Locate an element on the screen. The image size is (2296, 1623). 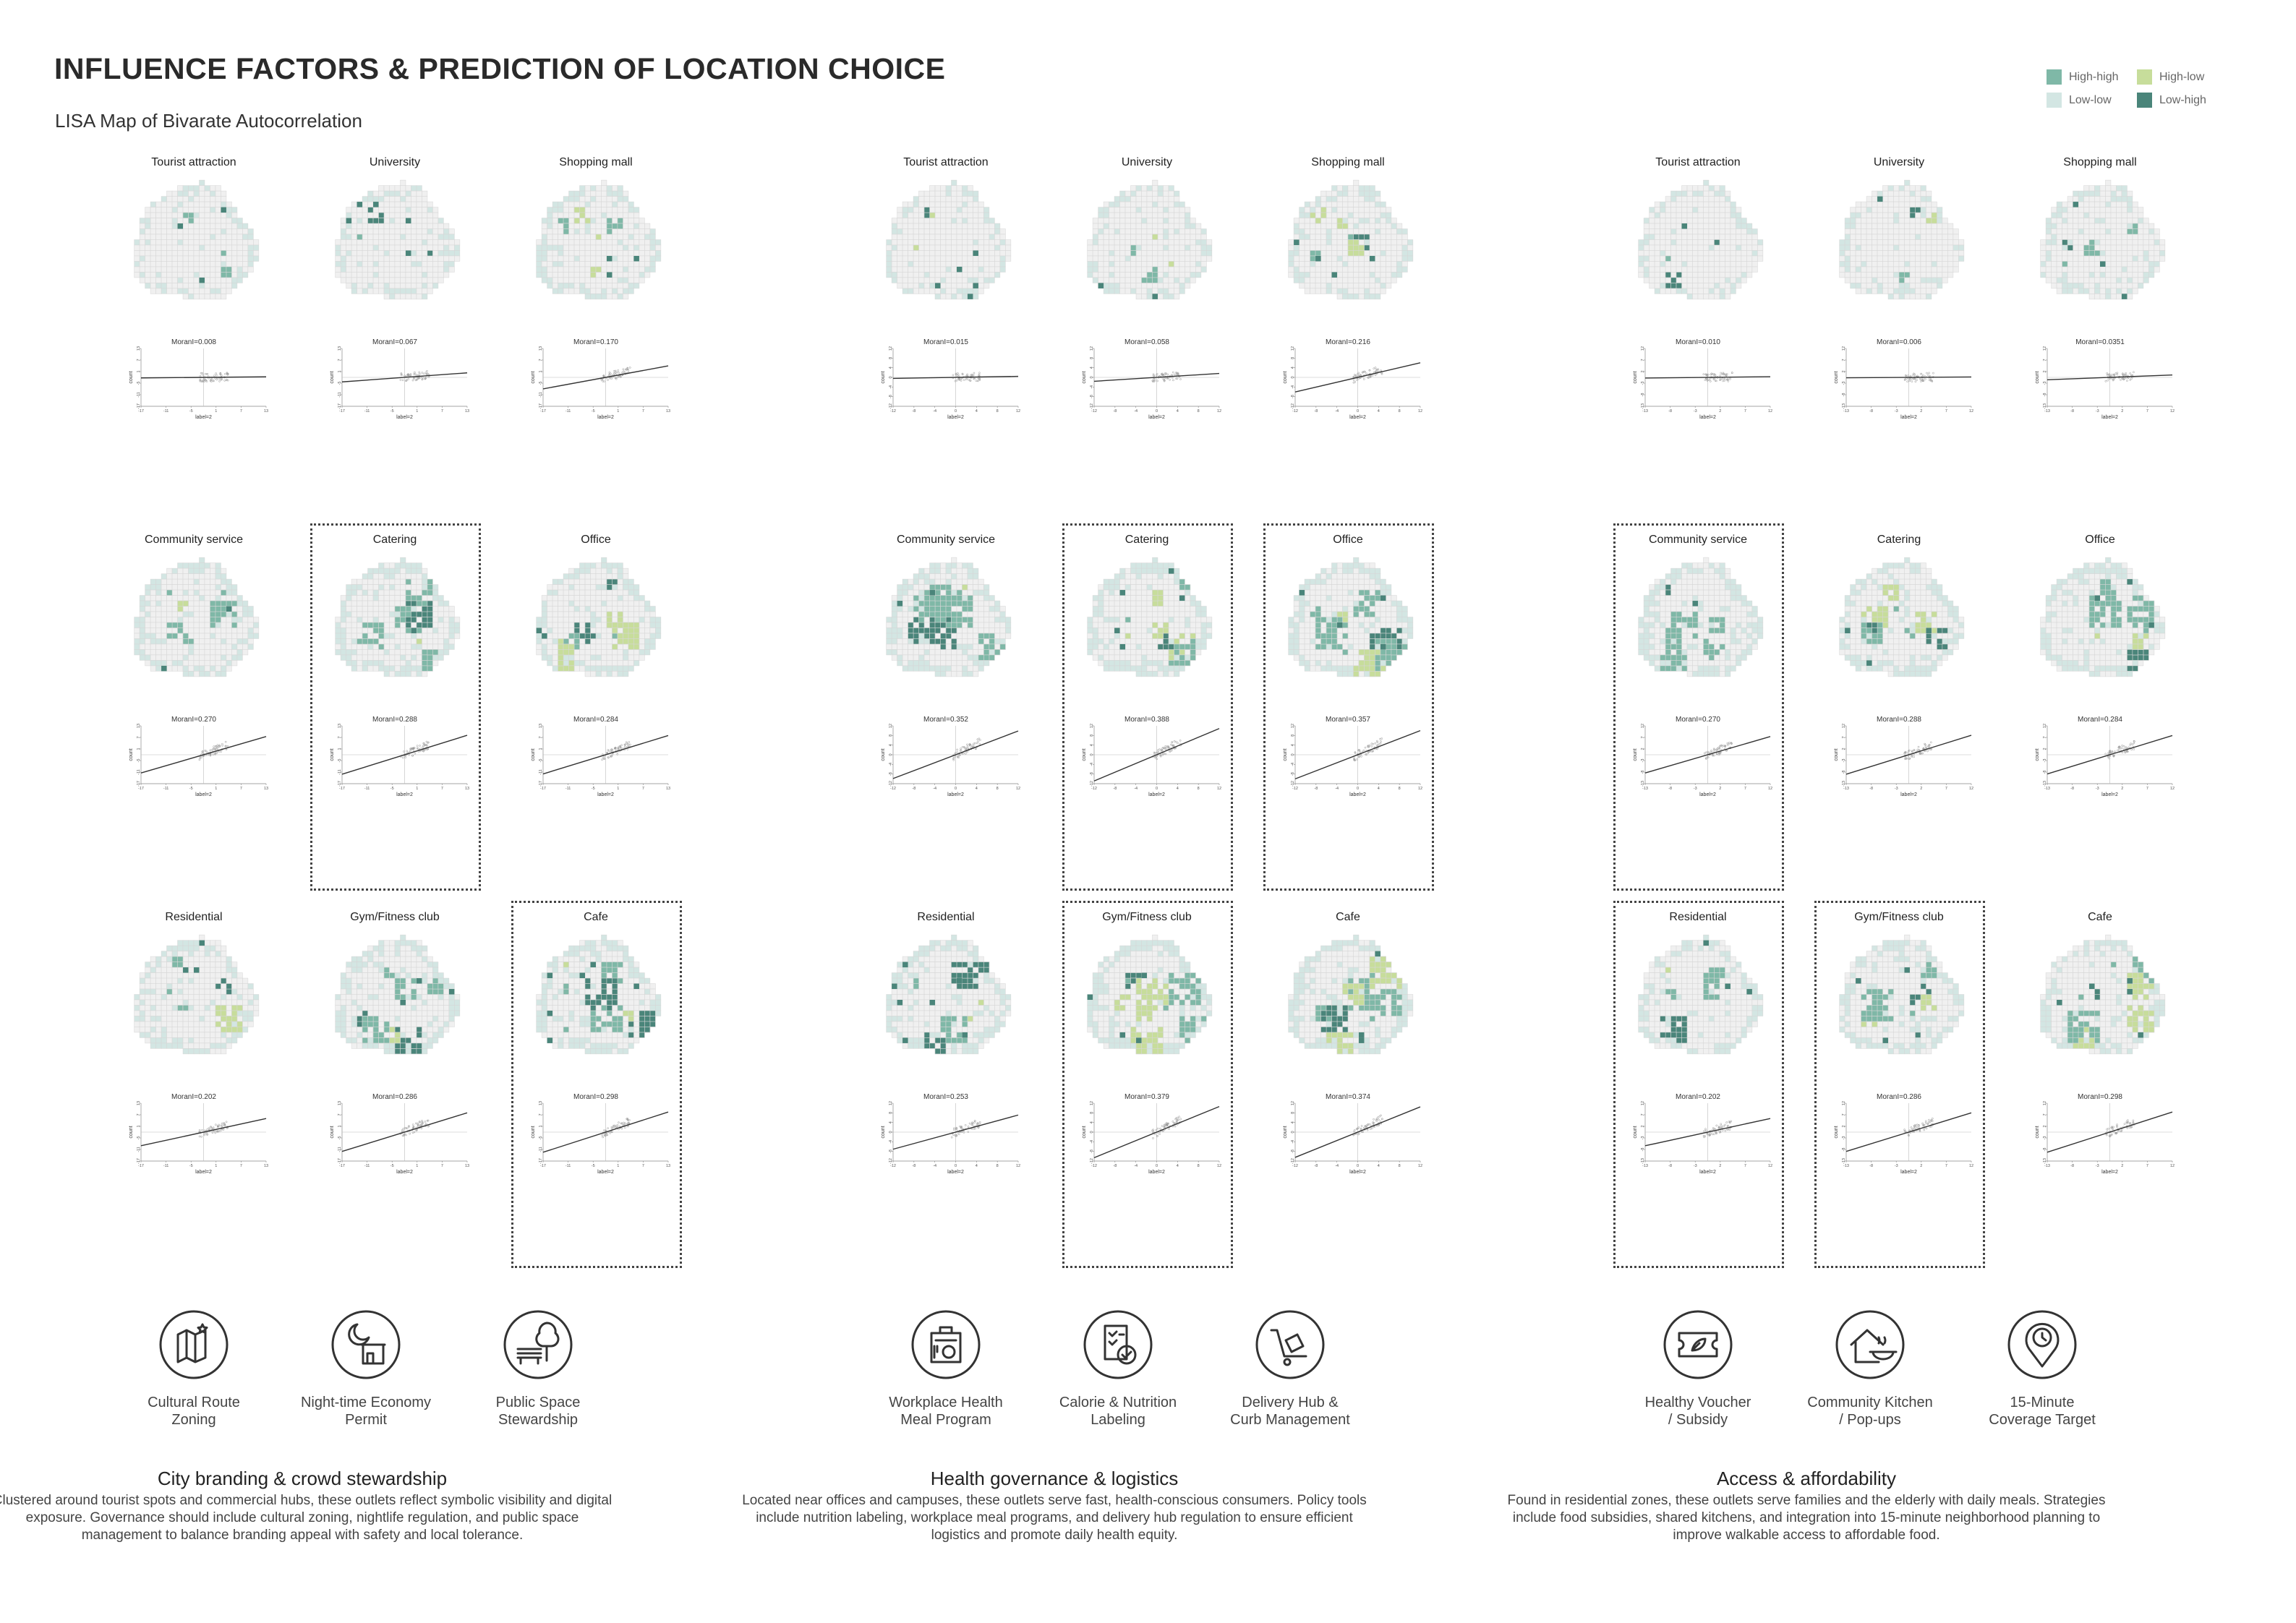
moran-i-value: MoranI=0.298 is located at coordinates (595, 1097).